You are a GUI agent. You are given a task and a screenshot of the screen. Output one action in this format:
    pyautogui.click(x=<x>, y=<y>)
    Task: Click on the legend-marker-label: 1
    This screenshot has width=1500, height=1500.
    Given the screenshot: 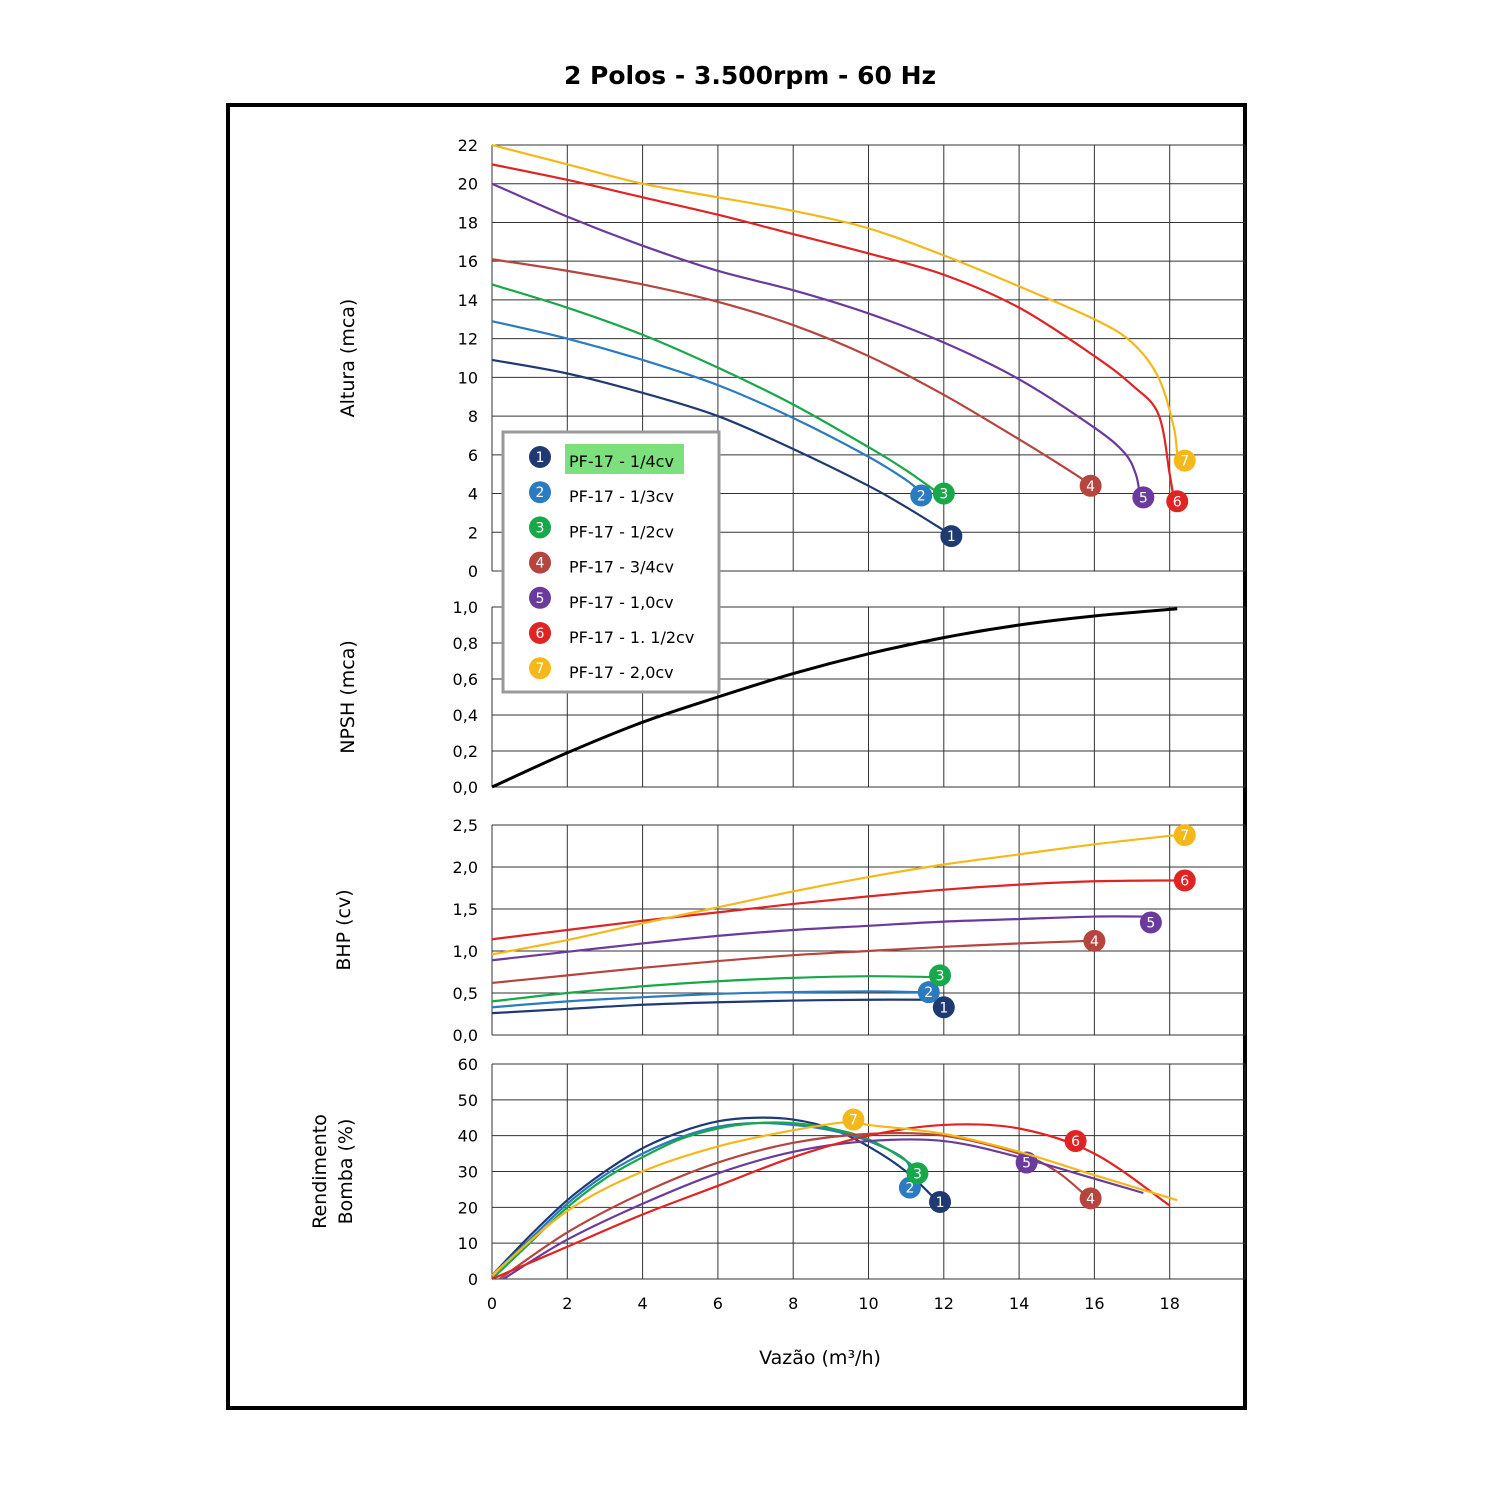 What is the action you would take?
    pyautogui.click(x=540, y=458)
    